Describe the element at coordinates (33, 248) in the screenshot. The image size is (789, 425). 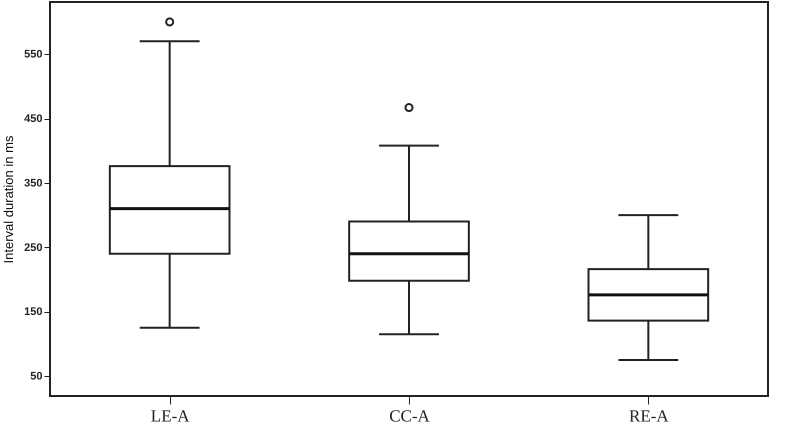
I see `y-tick-label: 250` at that location.